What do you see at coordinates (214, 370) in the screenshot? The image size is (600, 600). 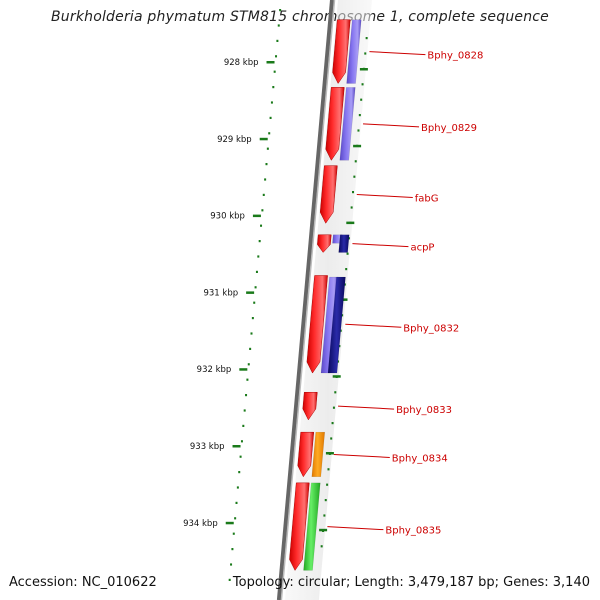 I see `scale-tick-label: 932 kbp` at bounding box center [214, 370].